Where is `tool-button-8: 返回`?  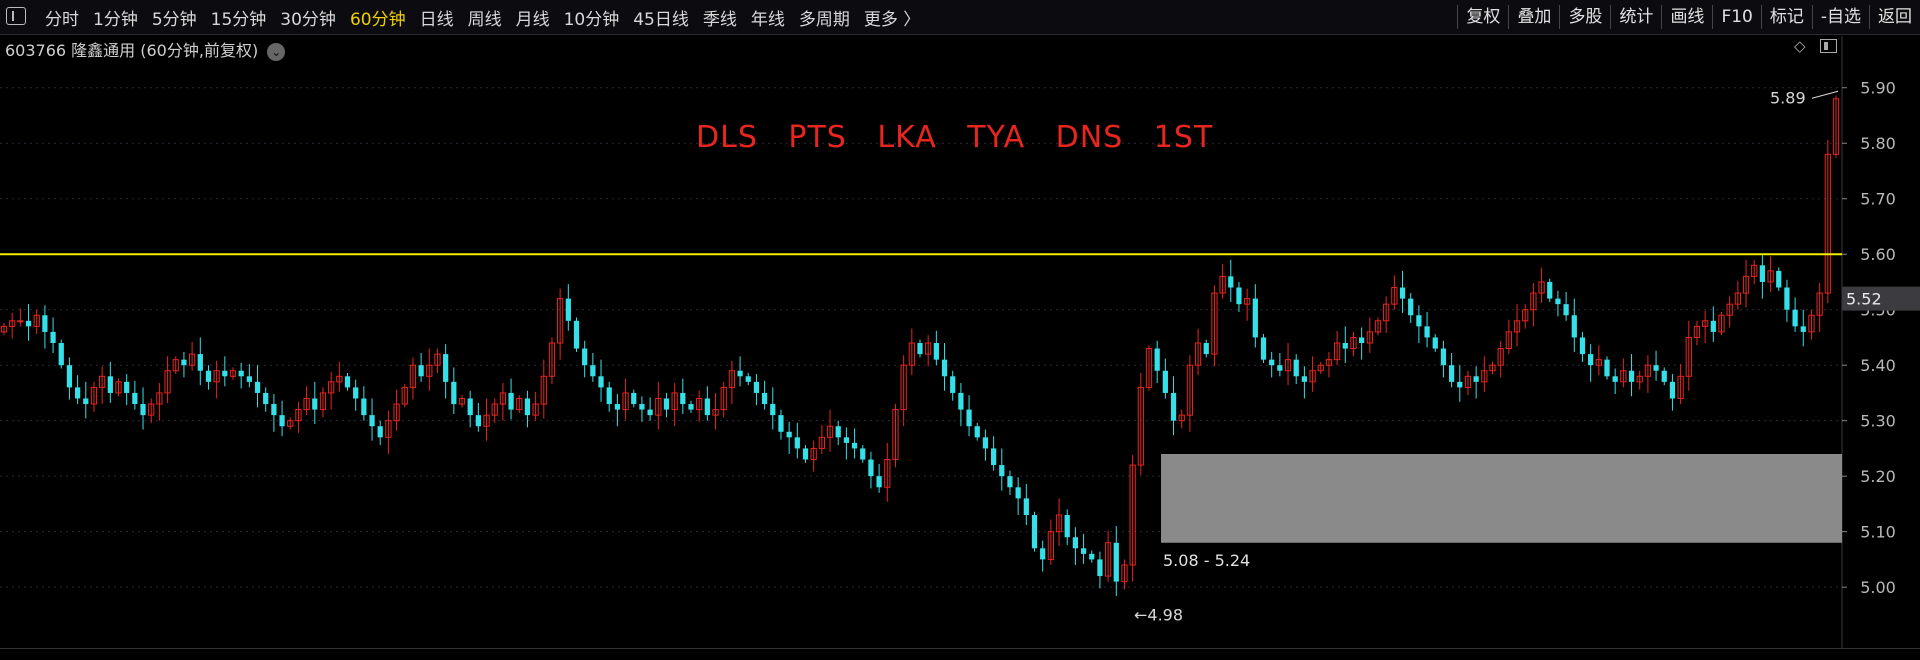
tool-button-8: 返回 is located at coordinates (1894, 17).